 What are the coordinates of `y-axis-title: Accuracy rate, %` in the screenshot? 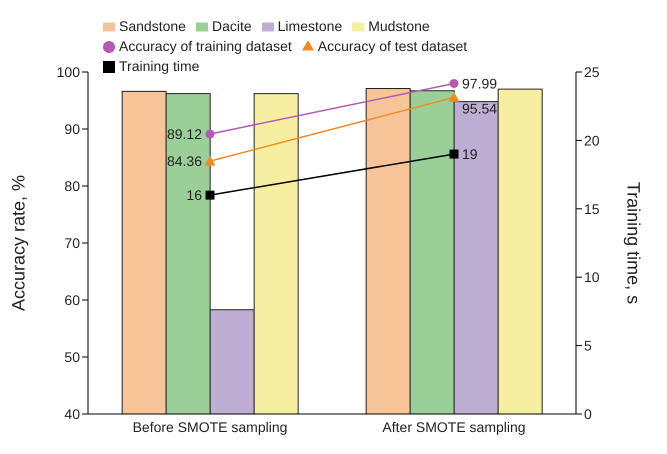 It's located at (18, 243).